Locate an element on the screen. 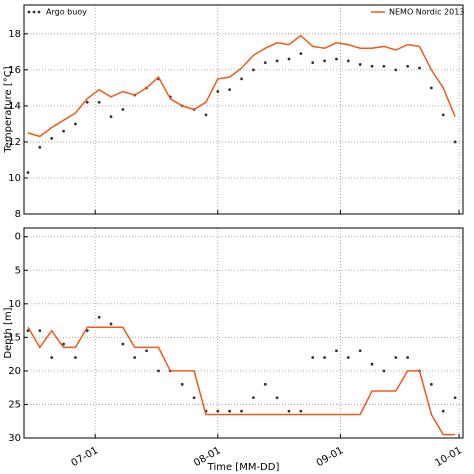 The image size is (474, 474). legend-label: NEMO Nordic 2013 is located at coordinates (426, 12).